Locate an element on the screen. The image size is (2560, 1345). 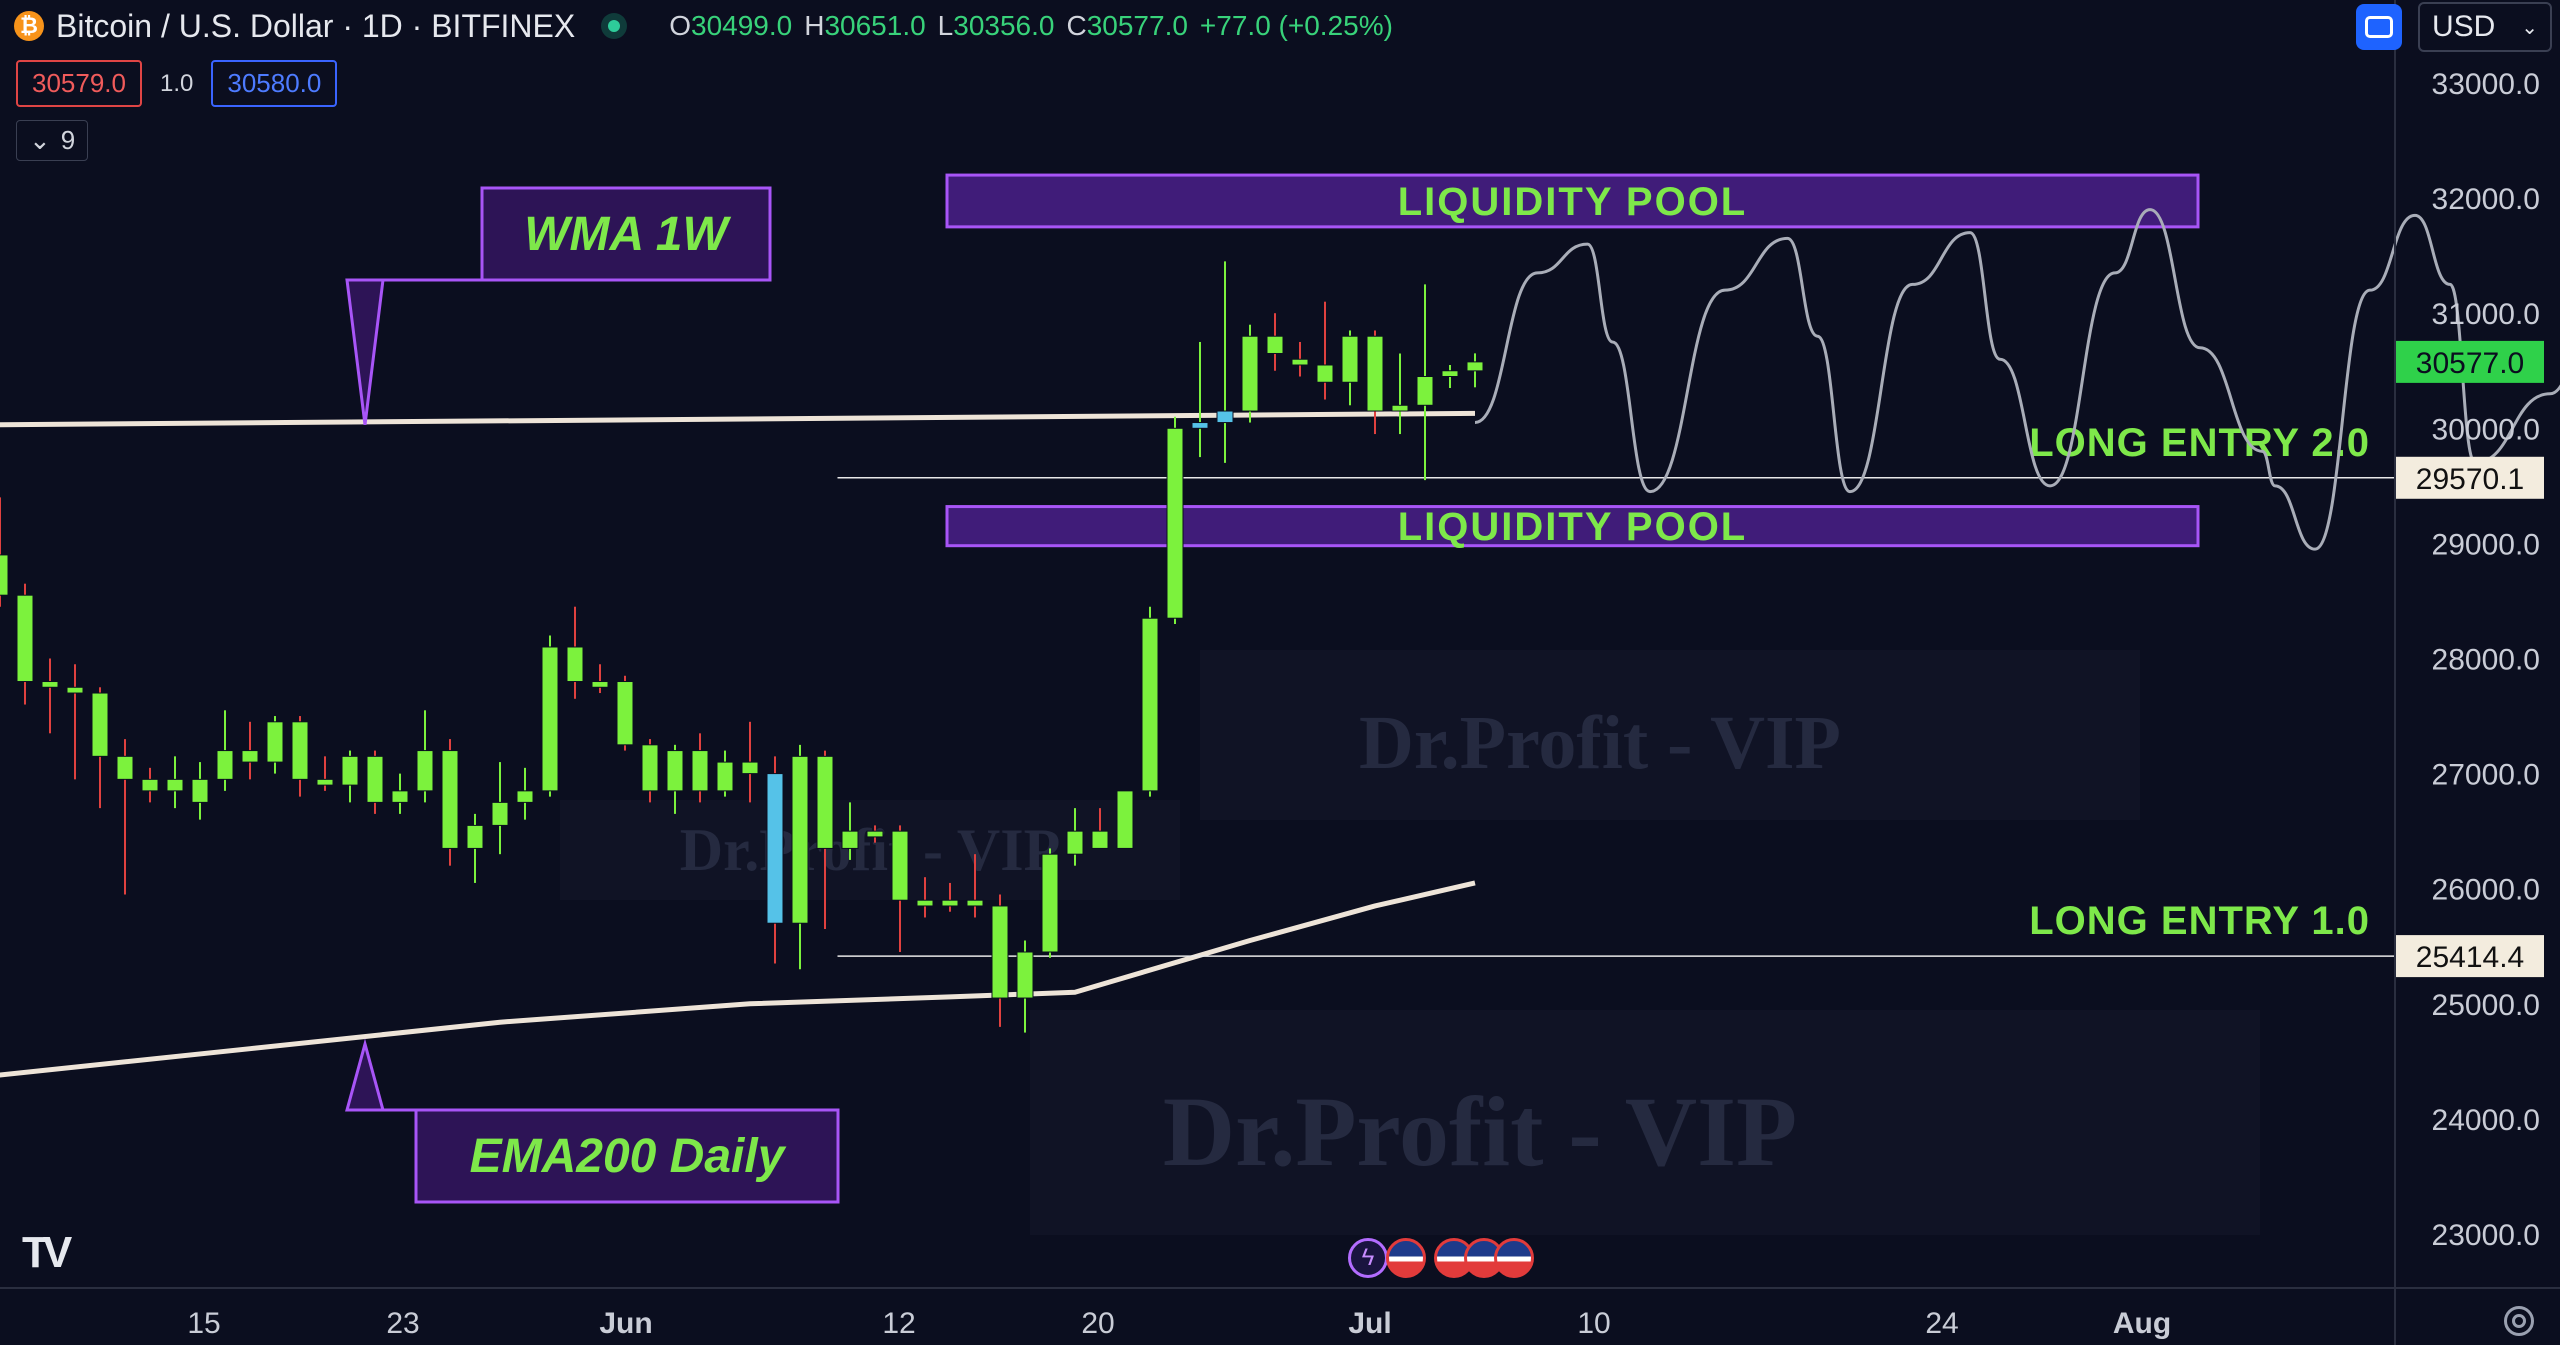
sell-button: 30579.0 is located at coordinates (79, 83).